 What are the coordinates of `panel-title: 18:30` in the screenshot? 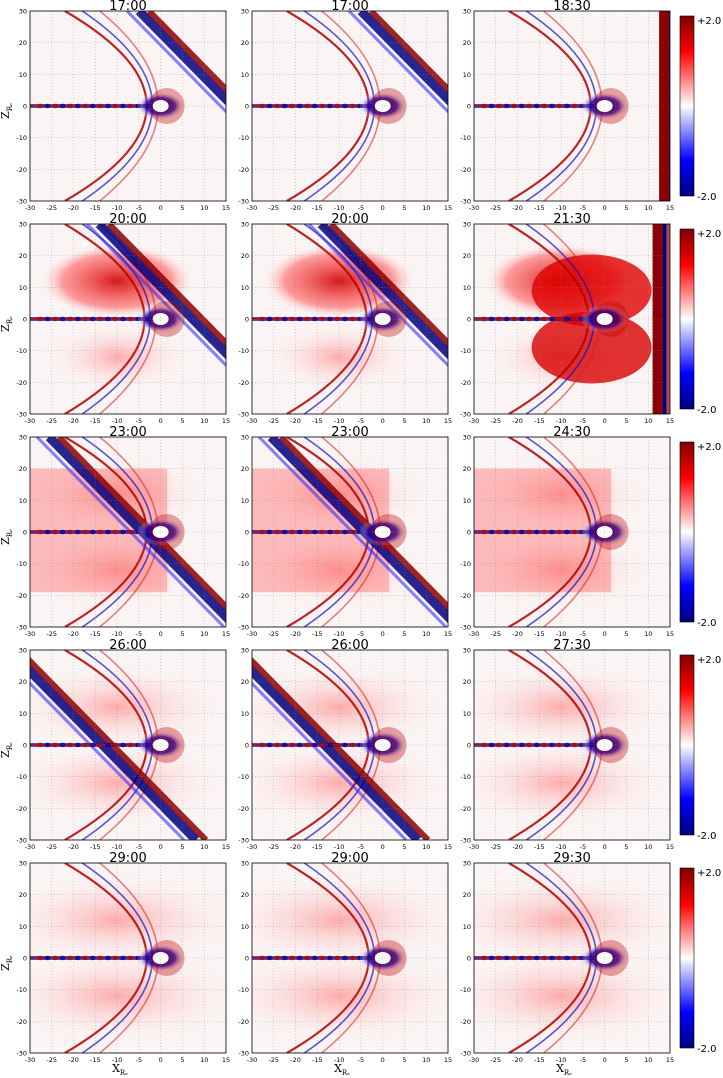 It's located at (571, 7).